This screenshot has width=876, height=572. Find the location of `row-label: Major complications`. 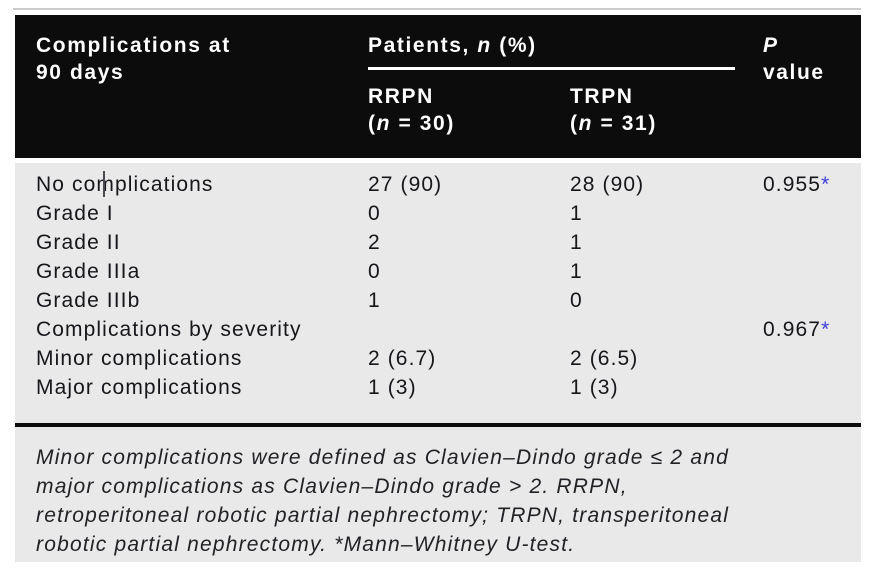

row-label: Major complications is located at coordinates (139, 387).